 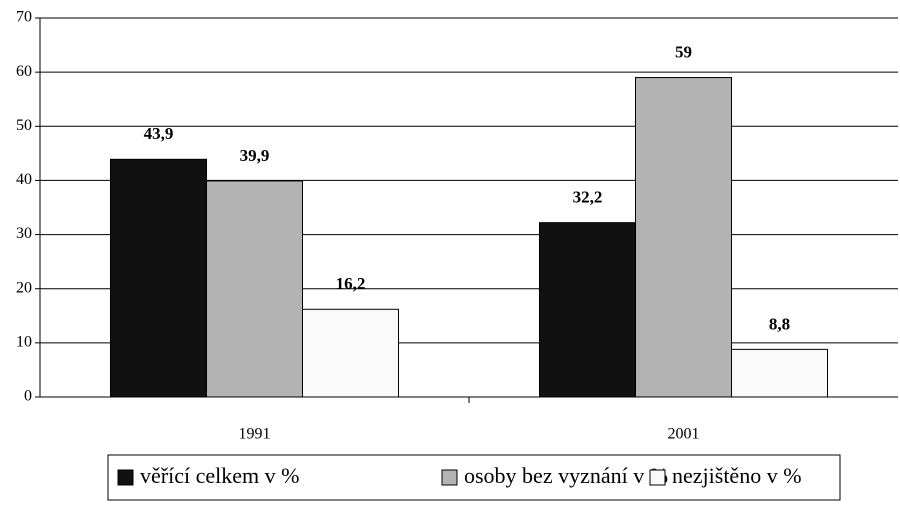 What do you see at coordinates (24, 17) in the screenshot?
I see `y-tick-label: 70` at bounding box center [24, 17].